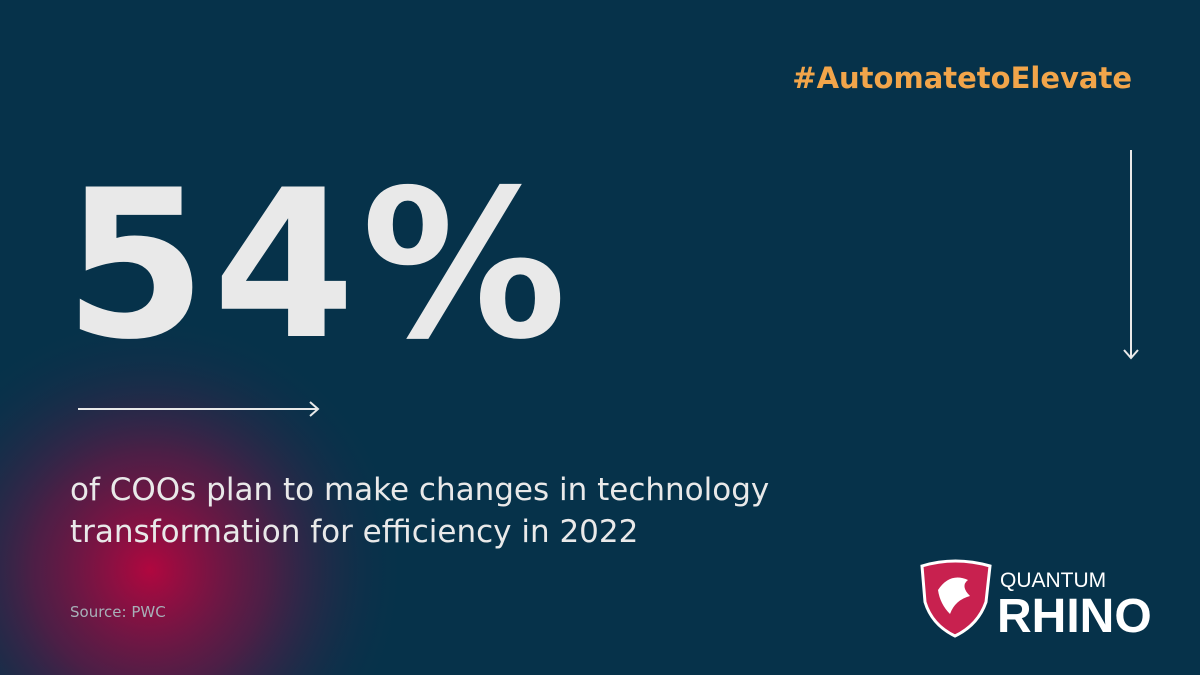 The height and width of the screenshot is (675, 1200). What do you see at coordinates (1053, 580) in the screenshot?
I see `logo-line1: QUANTUM` at bounding box center [1053, 580].